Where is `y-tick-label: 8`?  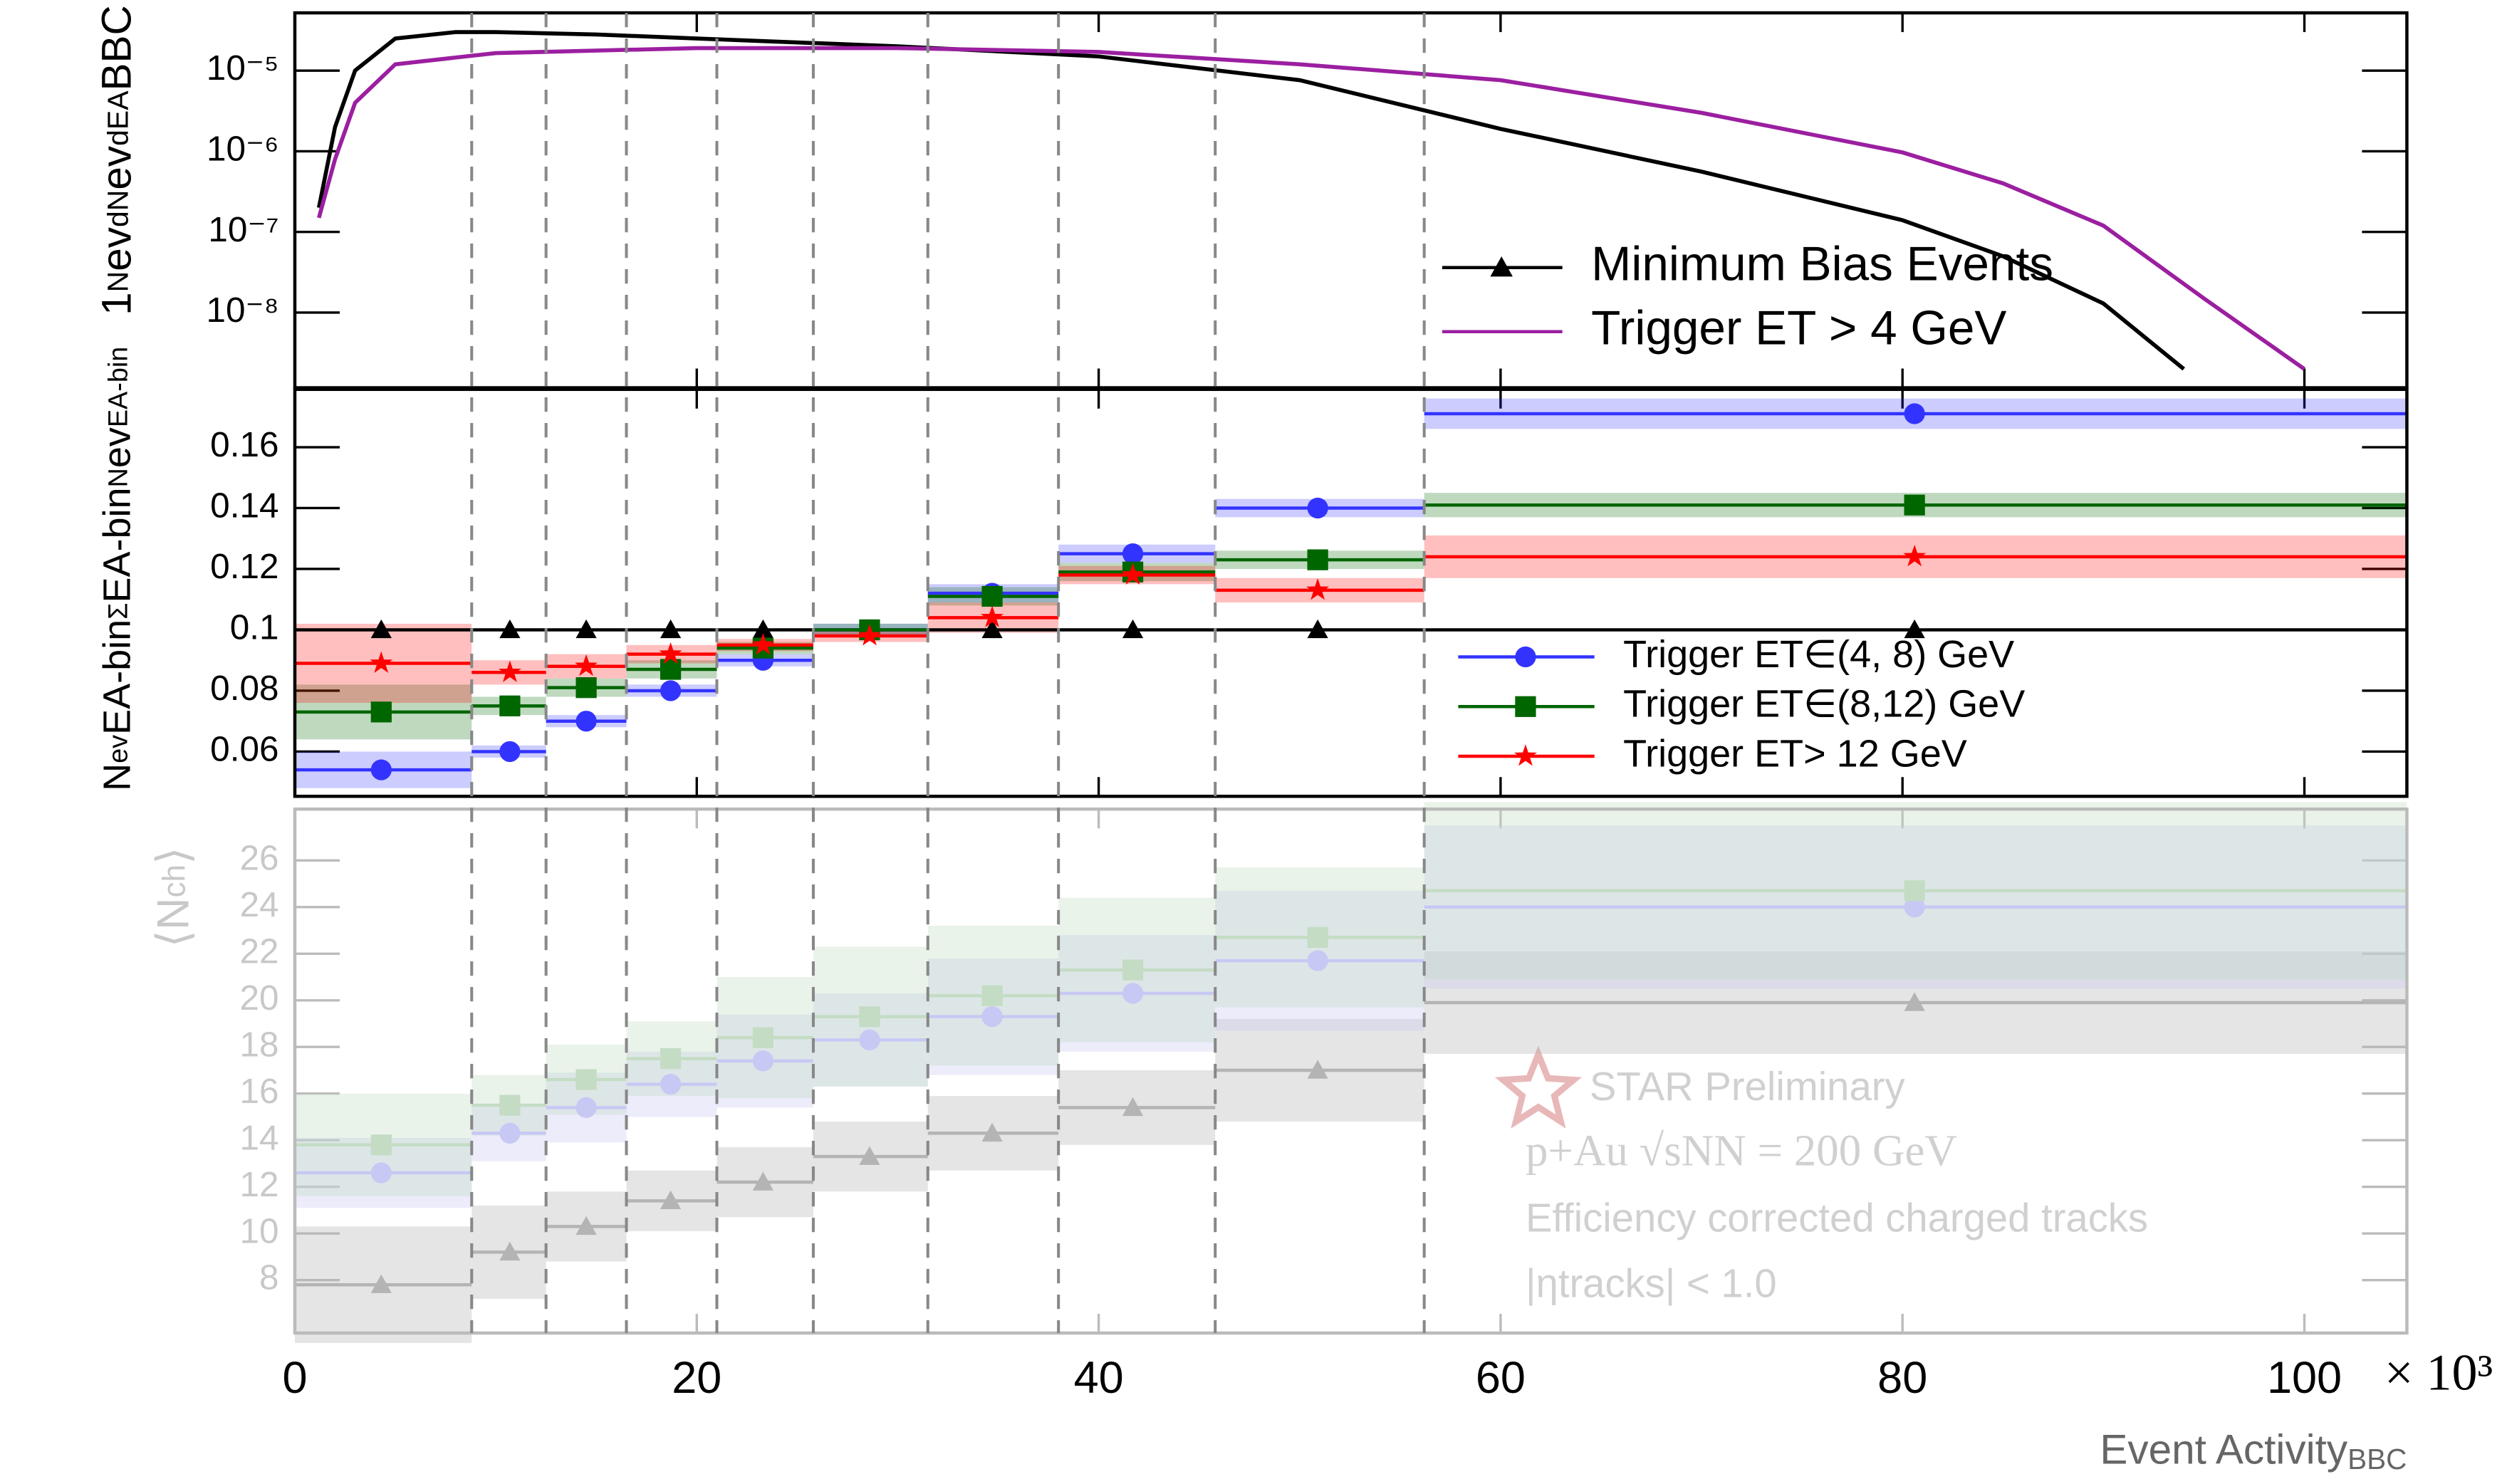
y-tick-label: 8 is located at coordinates (269, 1277).